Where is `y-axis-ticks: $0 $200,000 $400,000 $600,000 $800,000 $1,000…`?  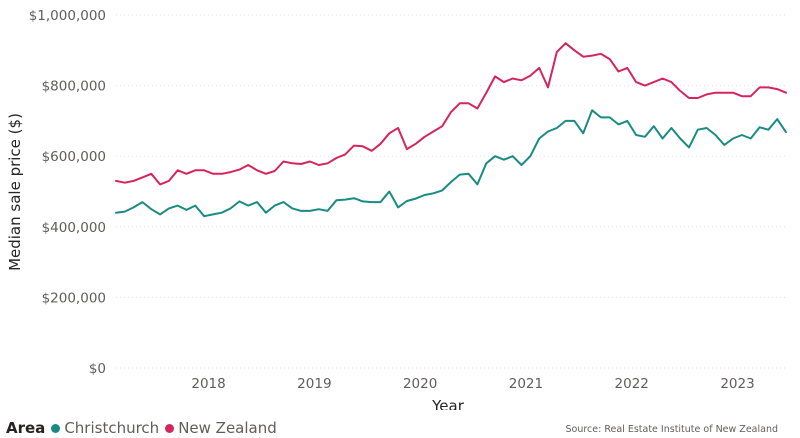
y-axis-ticks: $0 $200,000 $400,000 $600,000 $800,000 $1,000… is located at coordinates (67, 192).